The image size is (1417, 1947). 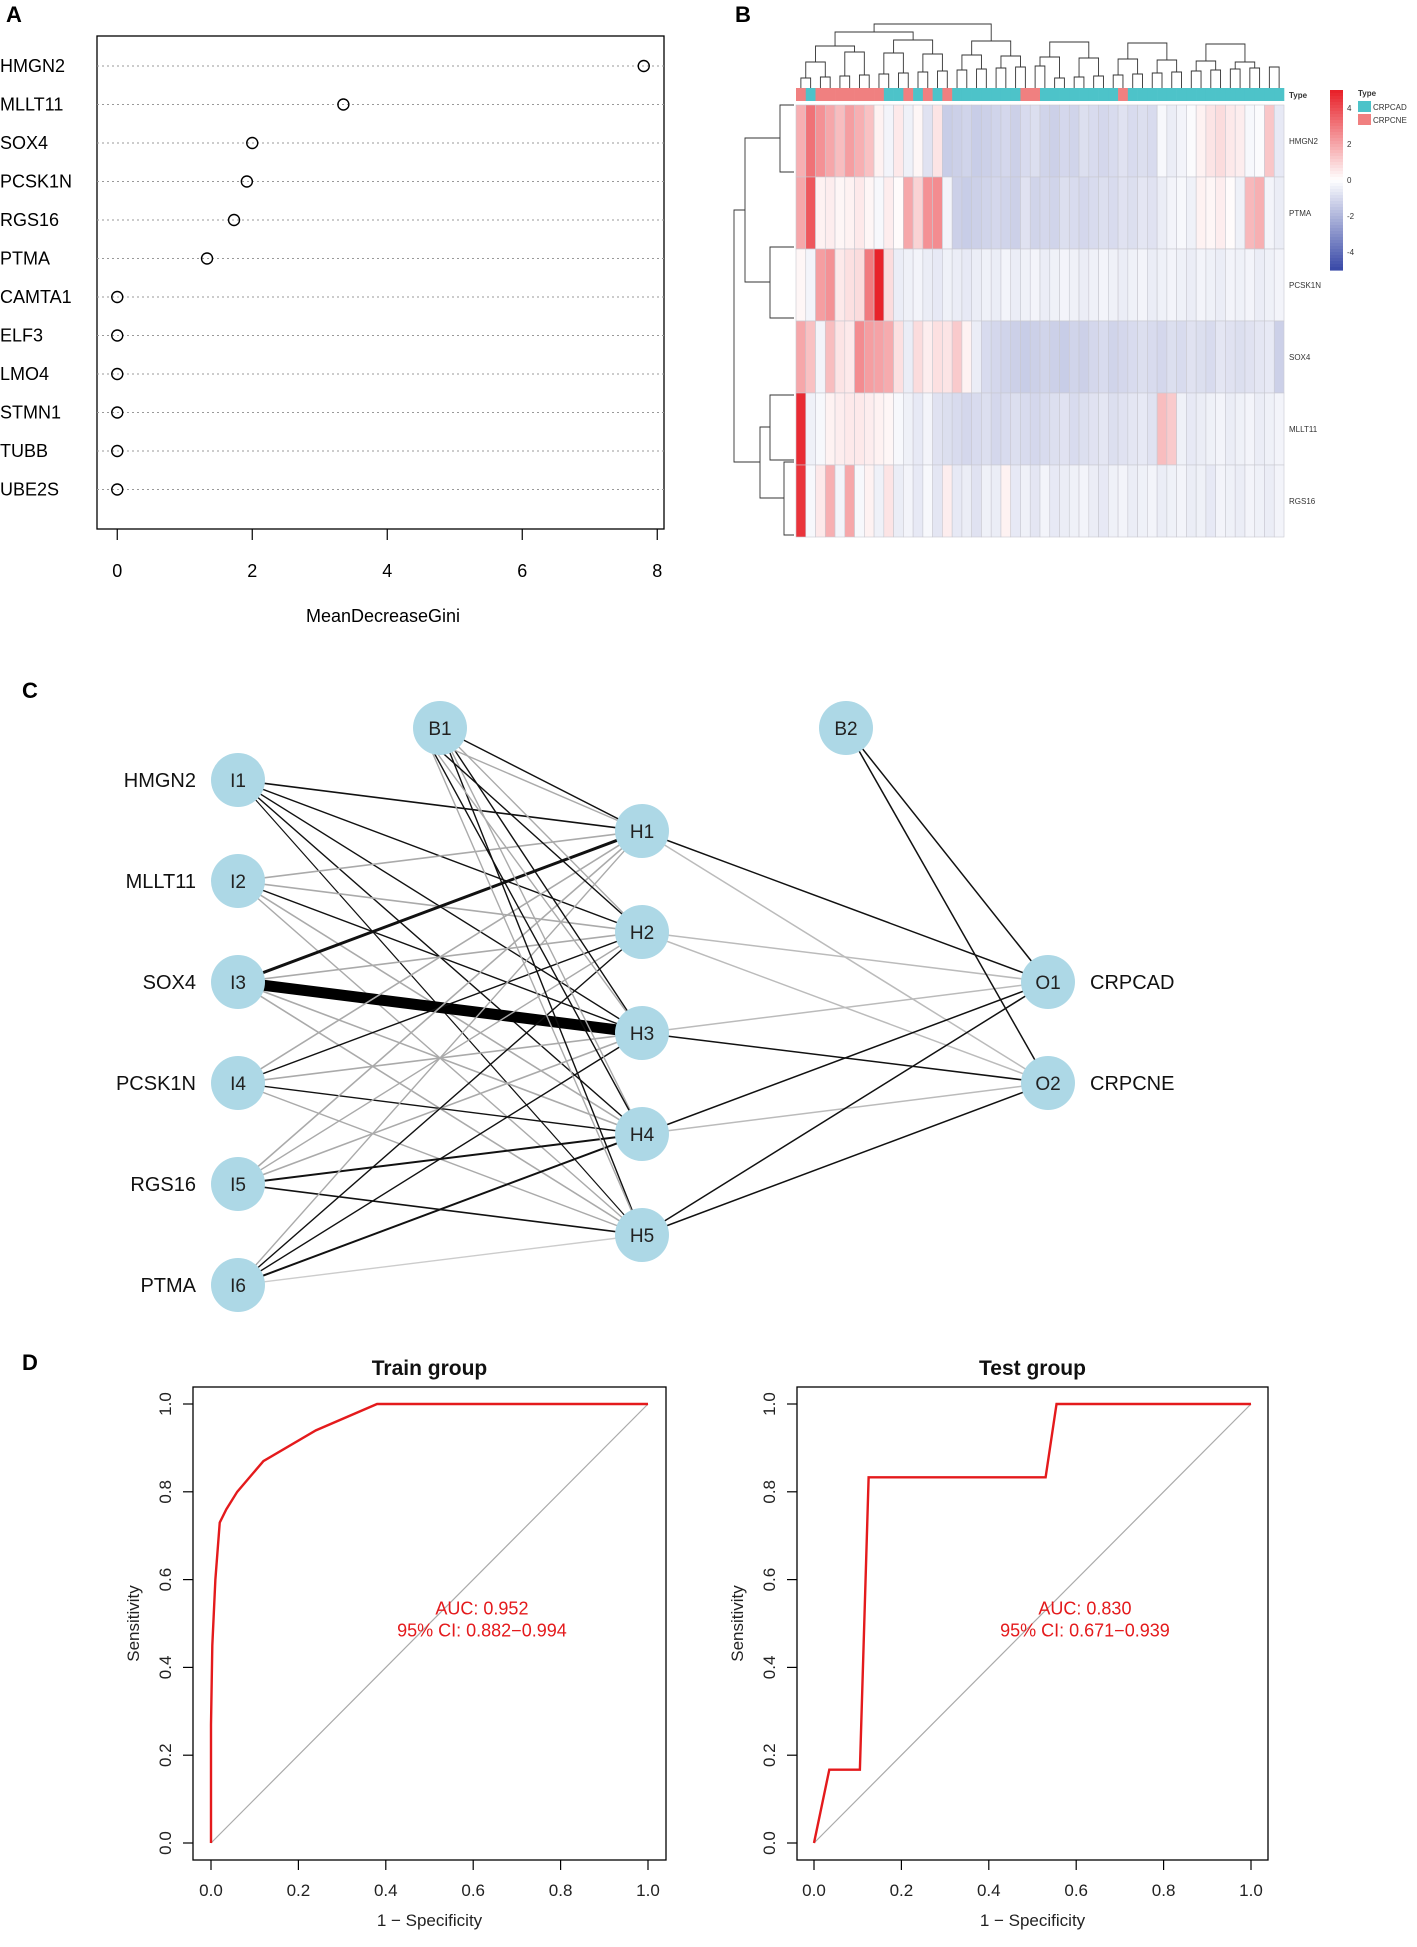 What do you see at coordinates (1382, 107) in the screenshot?
I see `type-legend: Type CRPCAD CRPCNE` at bounding box center [1382, 107].